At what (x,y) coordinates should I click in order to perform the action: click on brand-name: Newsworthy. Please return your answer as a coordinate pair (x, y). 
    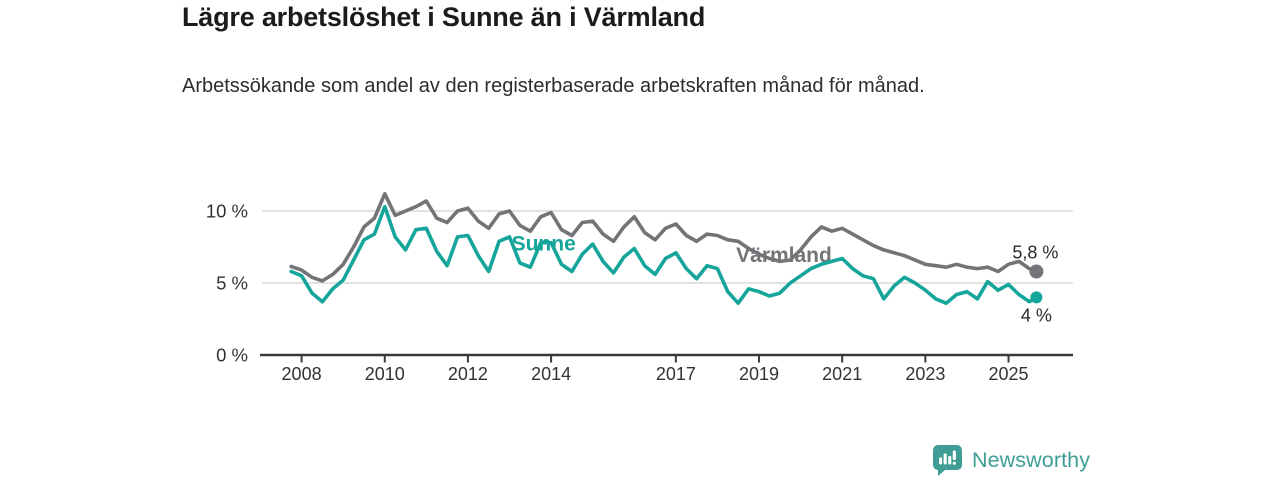
    Looking at the image, I should click on (1031, 459).